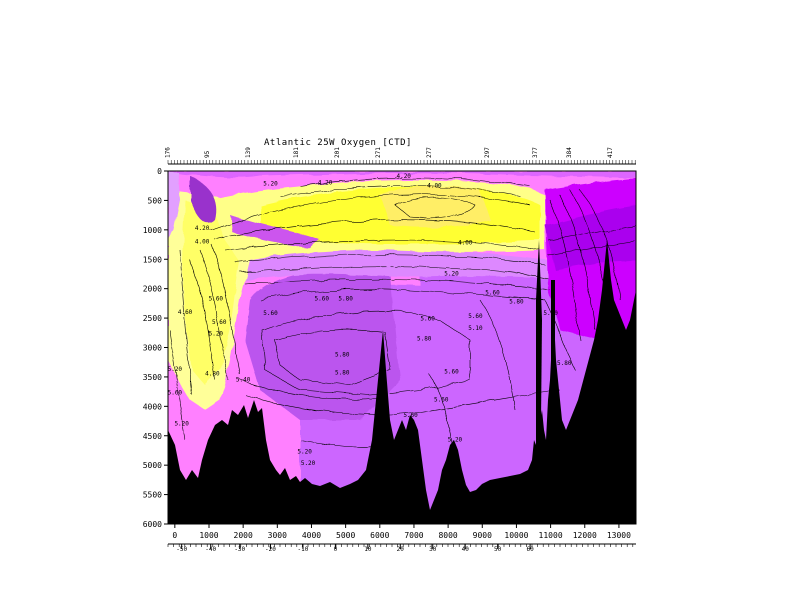 Image resolution: width=792 pixels, height=612 pixels. What do you see at coordinates (311, 535) in the screenshot?
I see `x-tick-label: 4000` at bounding box center [311, 535].